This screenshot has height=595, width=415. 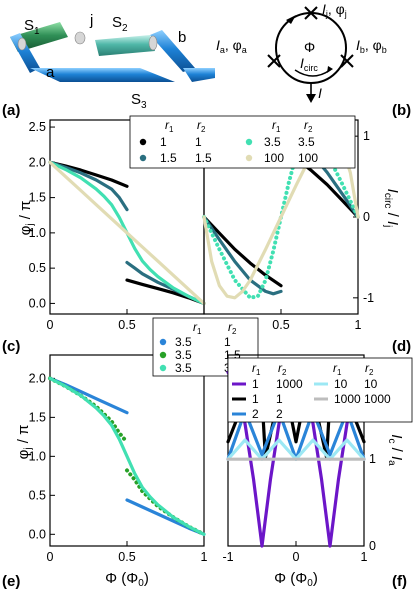 What do you see at coordinates (347, 61) in the screenshot?
I see `junction-cross-b` at bounding box center [347, 61].